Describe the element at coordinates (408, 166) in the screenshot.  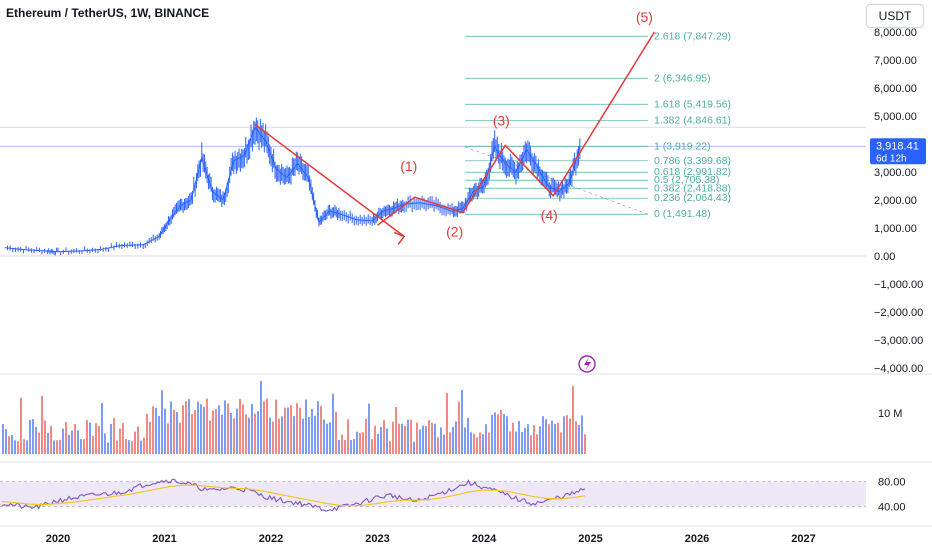
I see `wave-label: (1)` at that location.